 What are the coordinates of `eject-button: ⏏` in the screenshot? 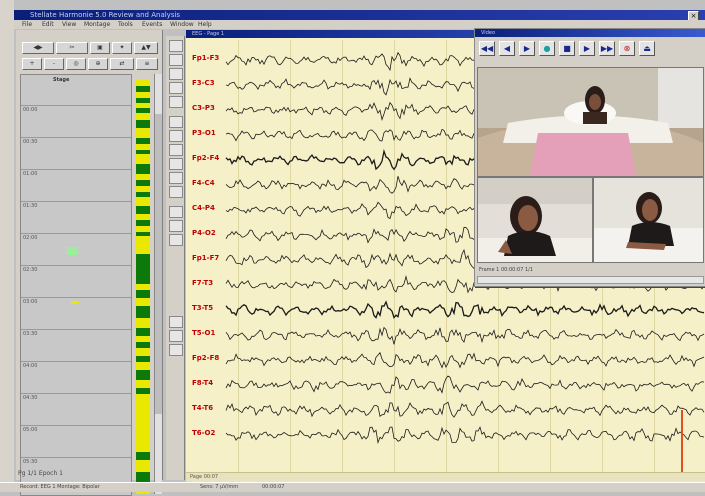 It's located at (647, 48).